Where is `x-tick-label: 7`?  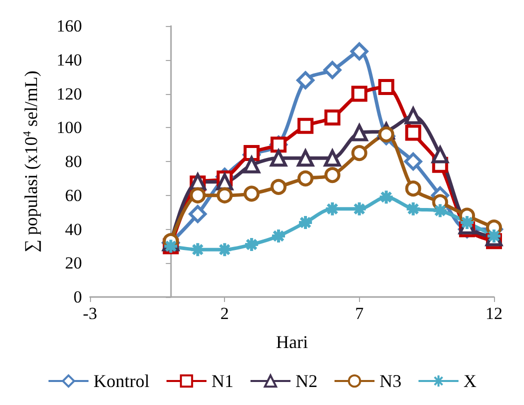 x-tick-label: 7 is located at coordinates (359, 313).